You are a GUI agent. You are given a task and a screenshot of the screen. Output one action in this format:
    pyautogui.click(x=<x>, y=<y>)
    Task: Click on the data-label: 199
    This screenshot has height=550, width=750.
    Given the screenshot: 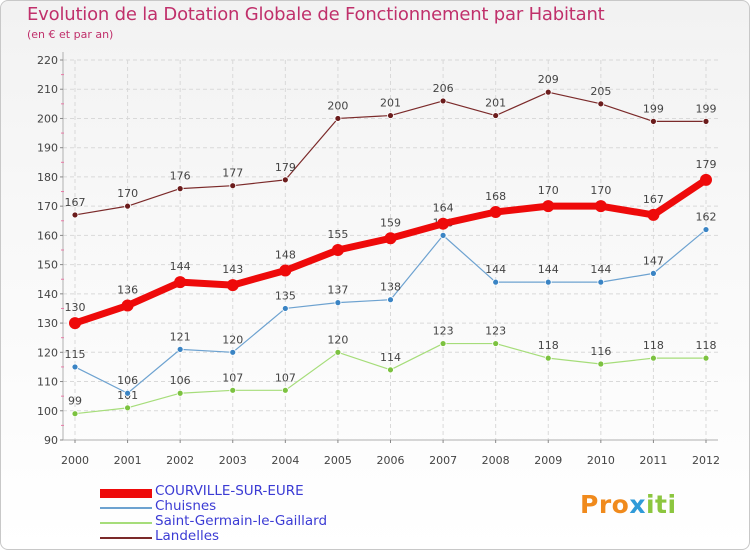 What is the action you would take?
    pyautogui.click(x=653, y=108)
    